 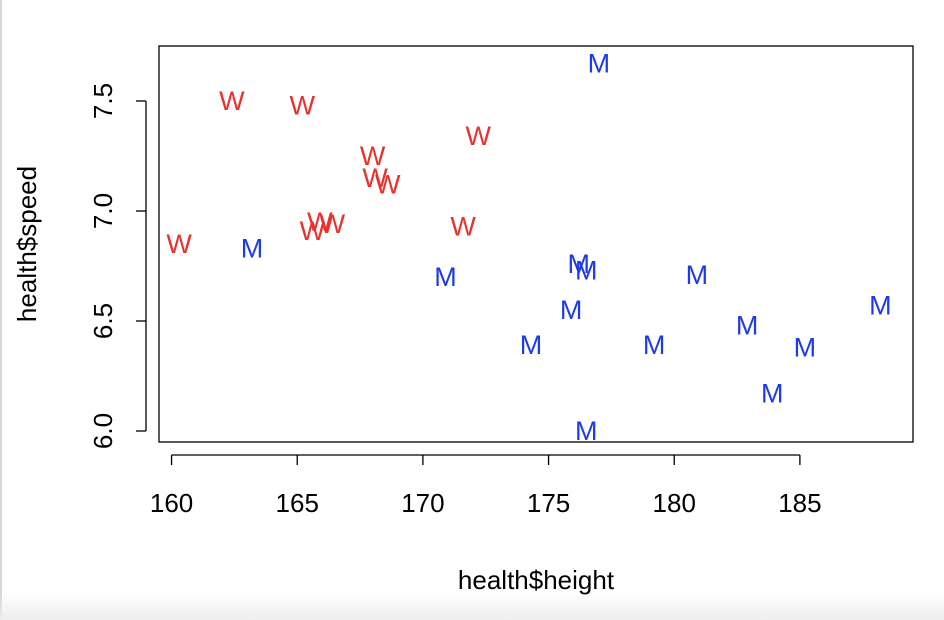 What do you see at coordinates (103, 211) in the screenshot?
I see `y-tick-label: 7.0` at bounding box center [103, 211].